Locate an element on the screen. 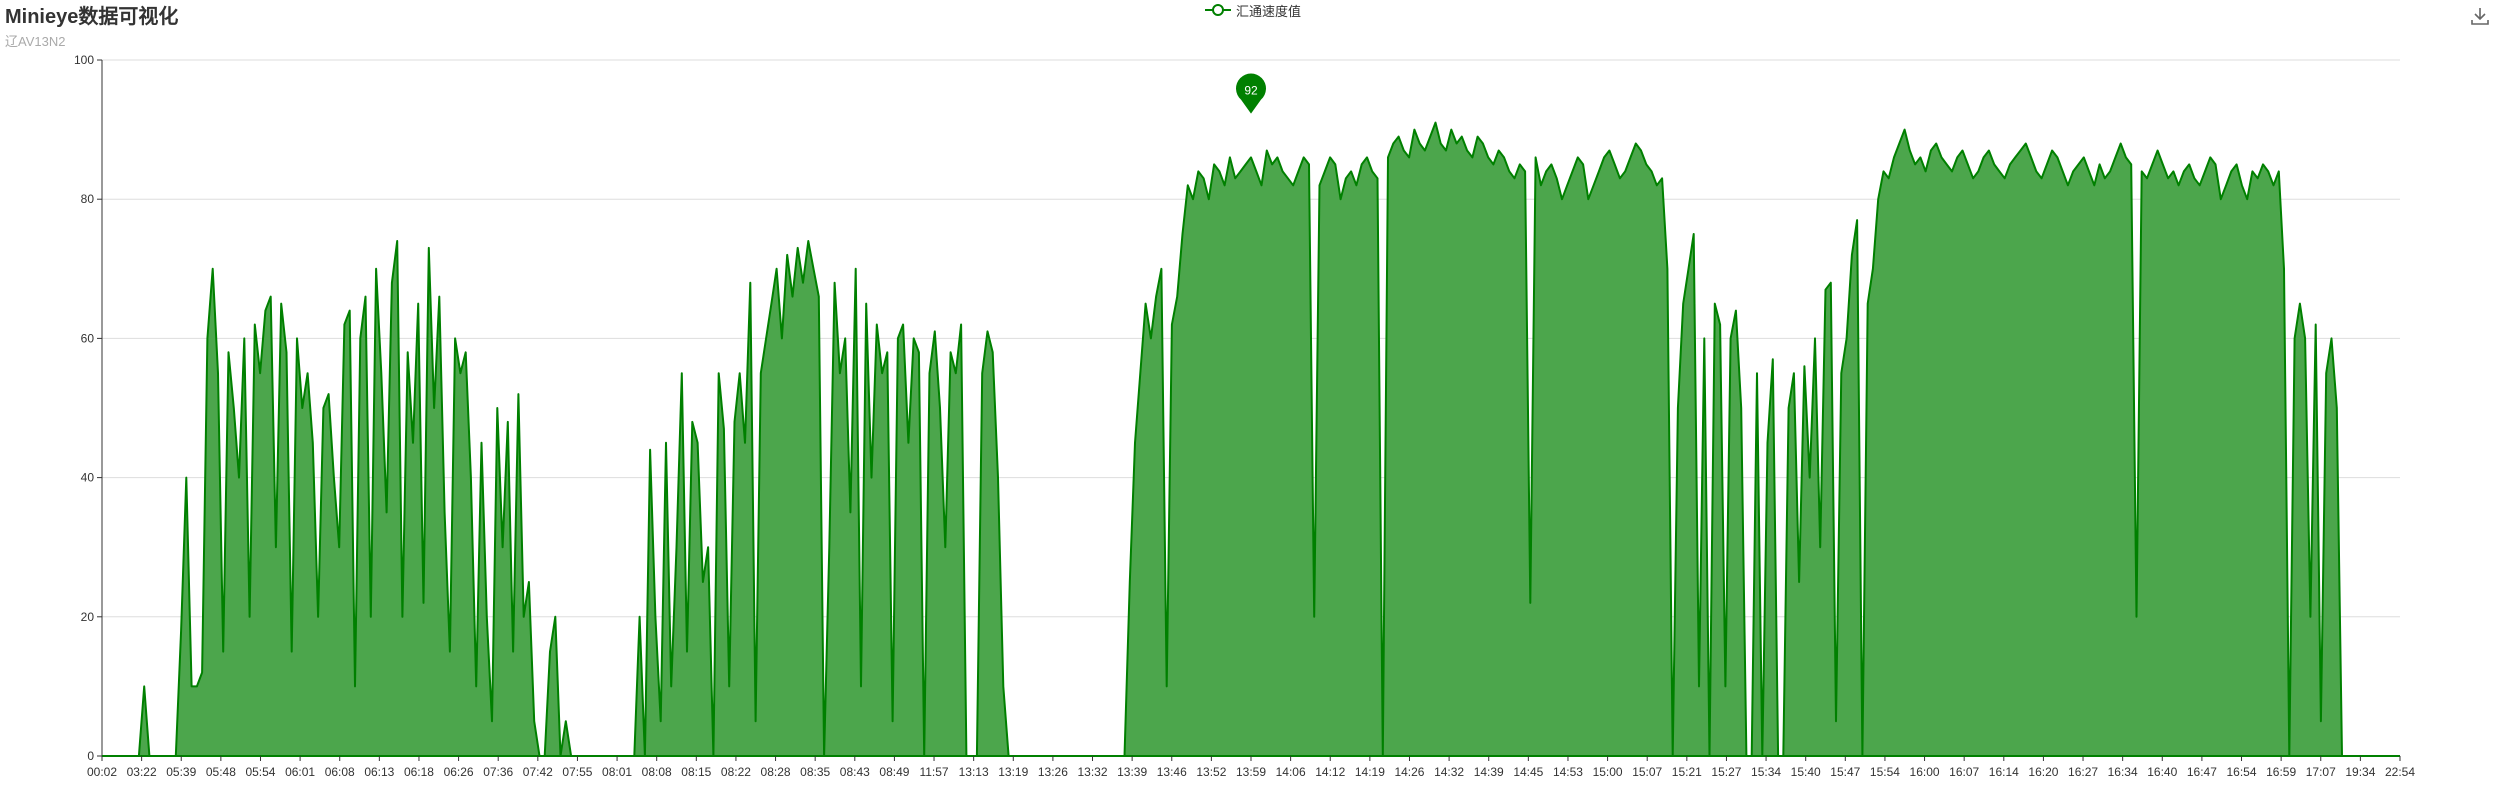 The image size is (2500, 800). x-tick-label: 05:48 is located at coordinates (221, 772).